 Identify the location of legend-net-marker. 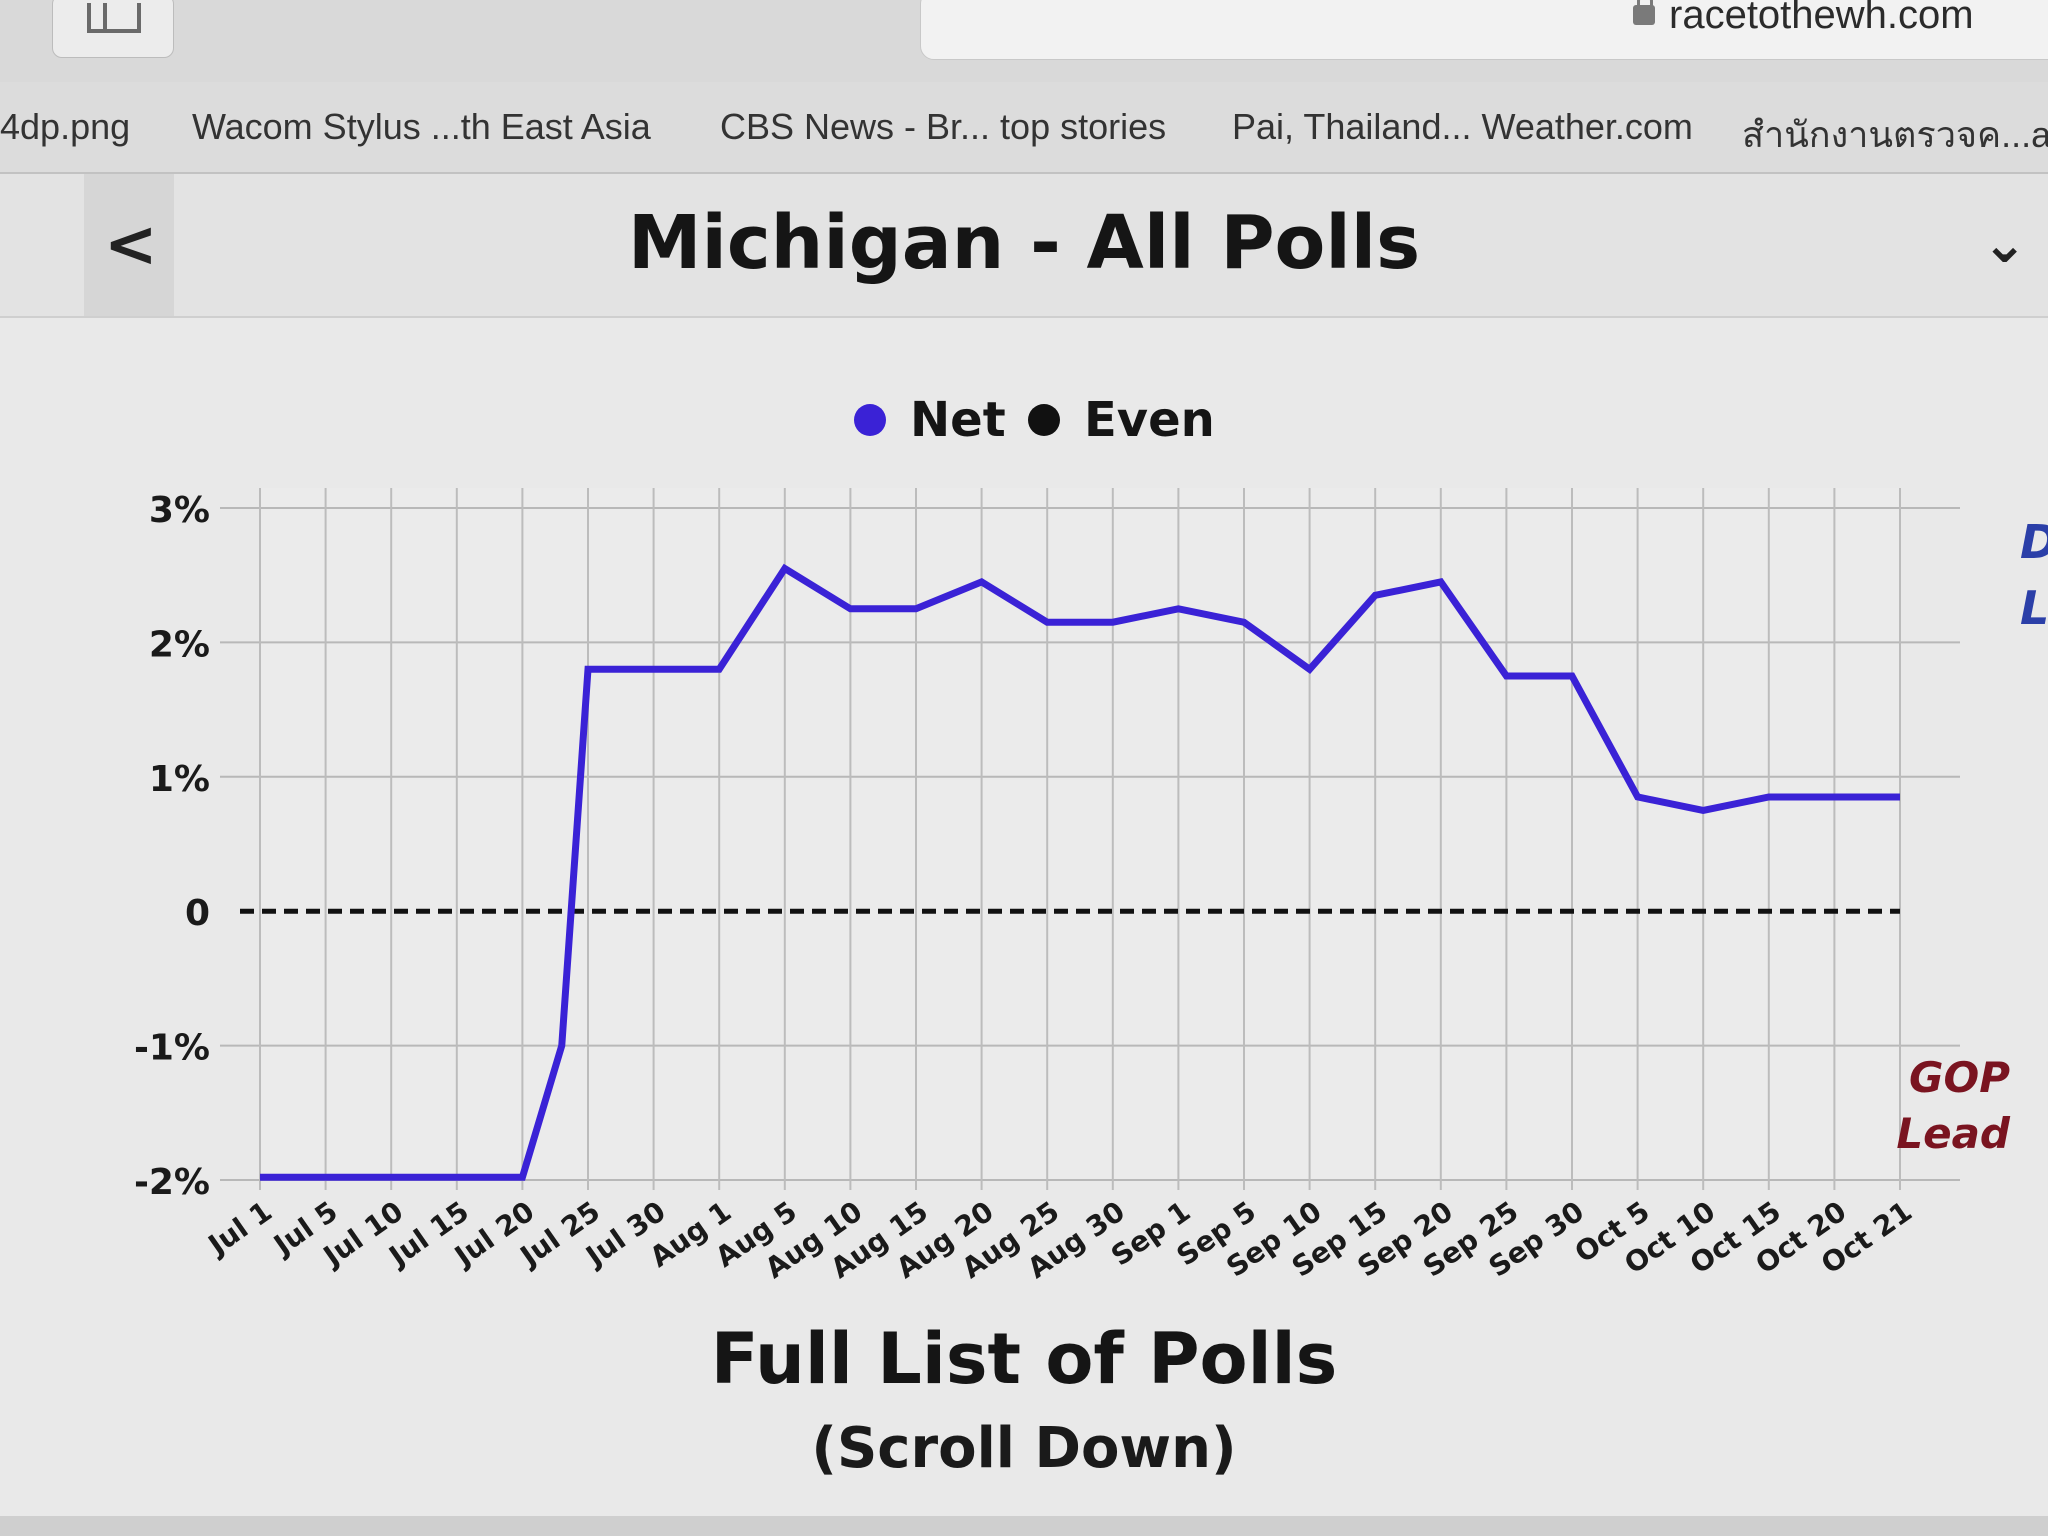
(870, 420).